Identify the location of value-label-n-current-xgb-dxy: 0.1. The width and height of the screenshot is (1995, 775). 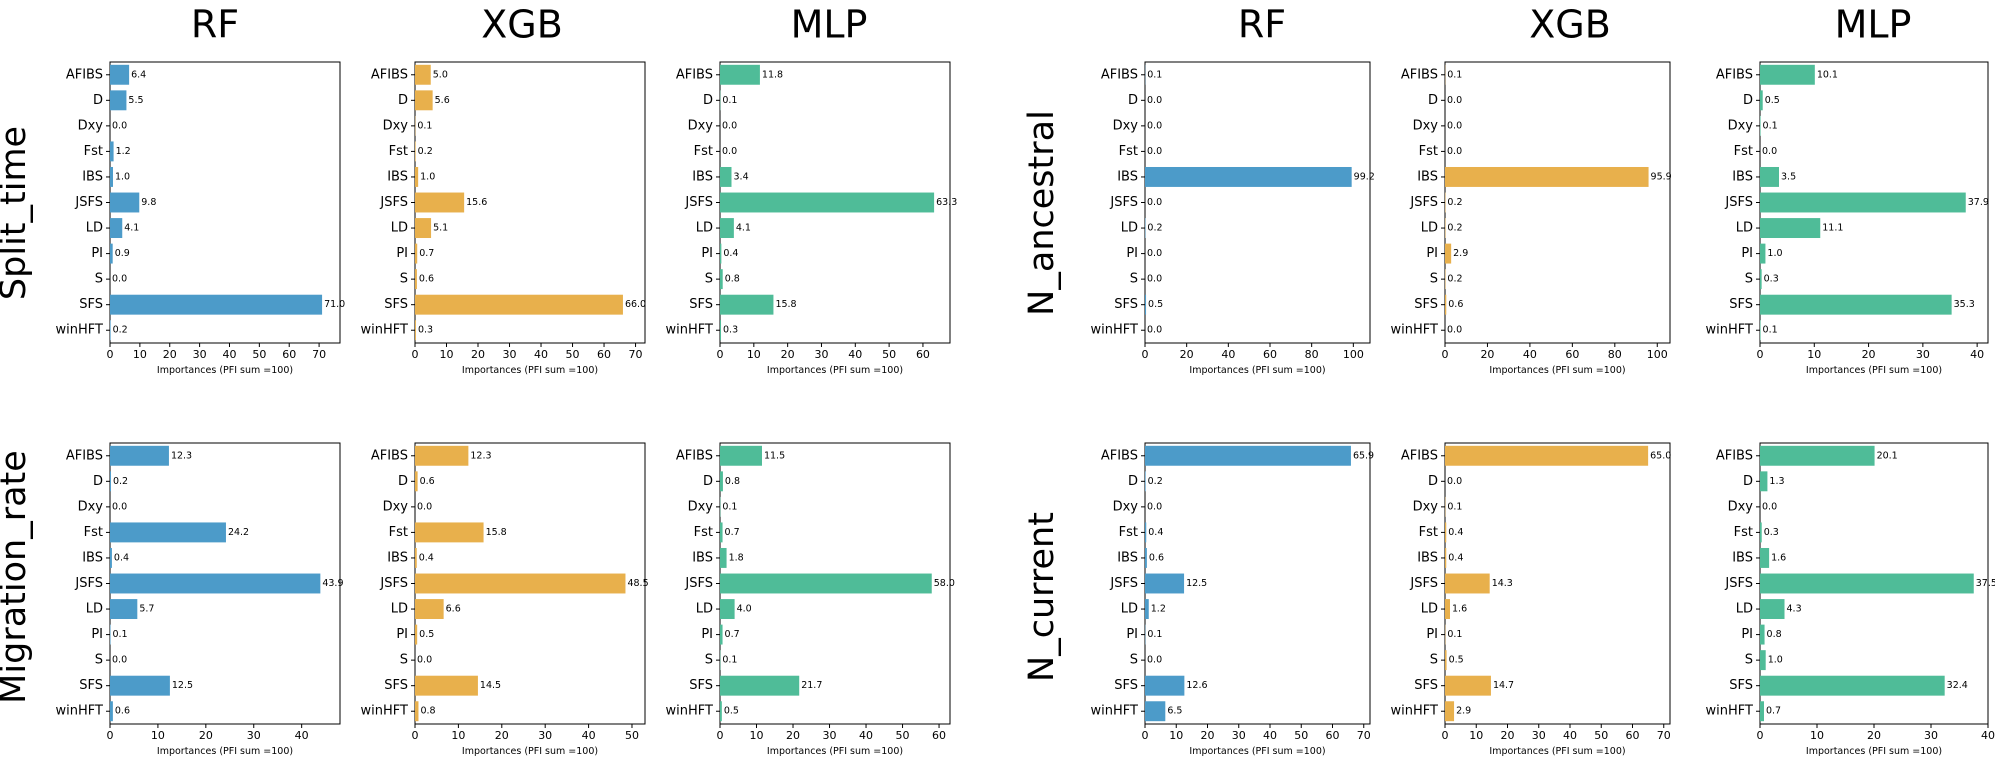
(1454, 506).